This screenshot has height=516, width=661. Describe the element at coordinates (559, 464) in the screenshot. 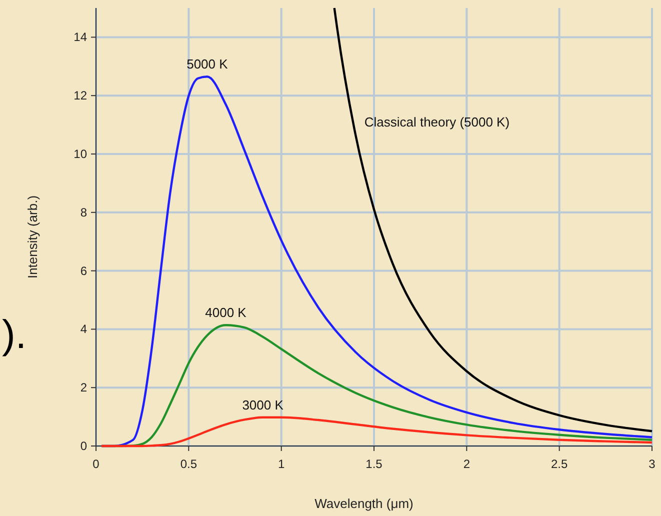

I see `x-tick-label: 2.5` at that location.